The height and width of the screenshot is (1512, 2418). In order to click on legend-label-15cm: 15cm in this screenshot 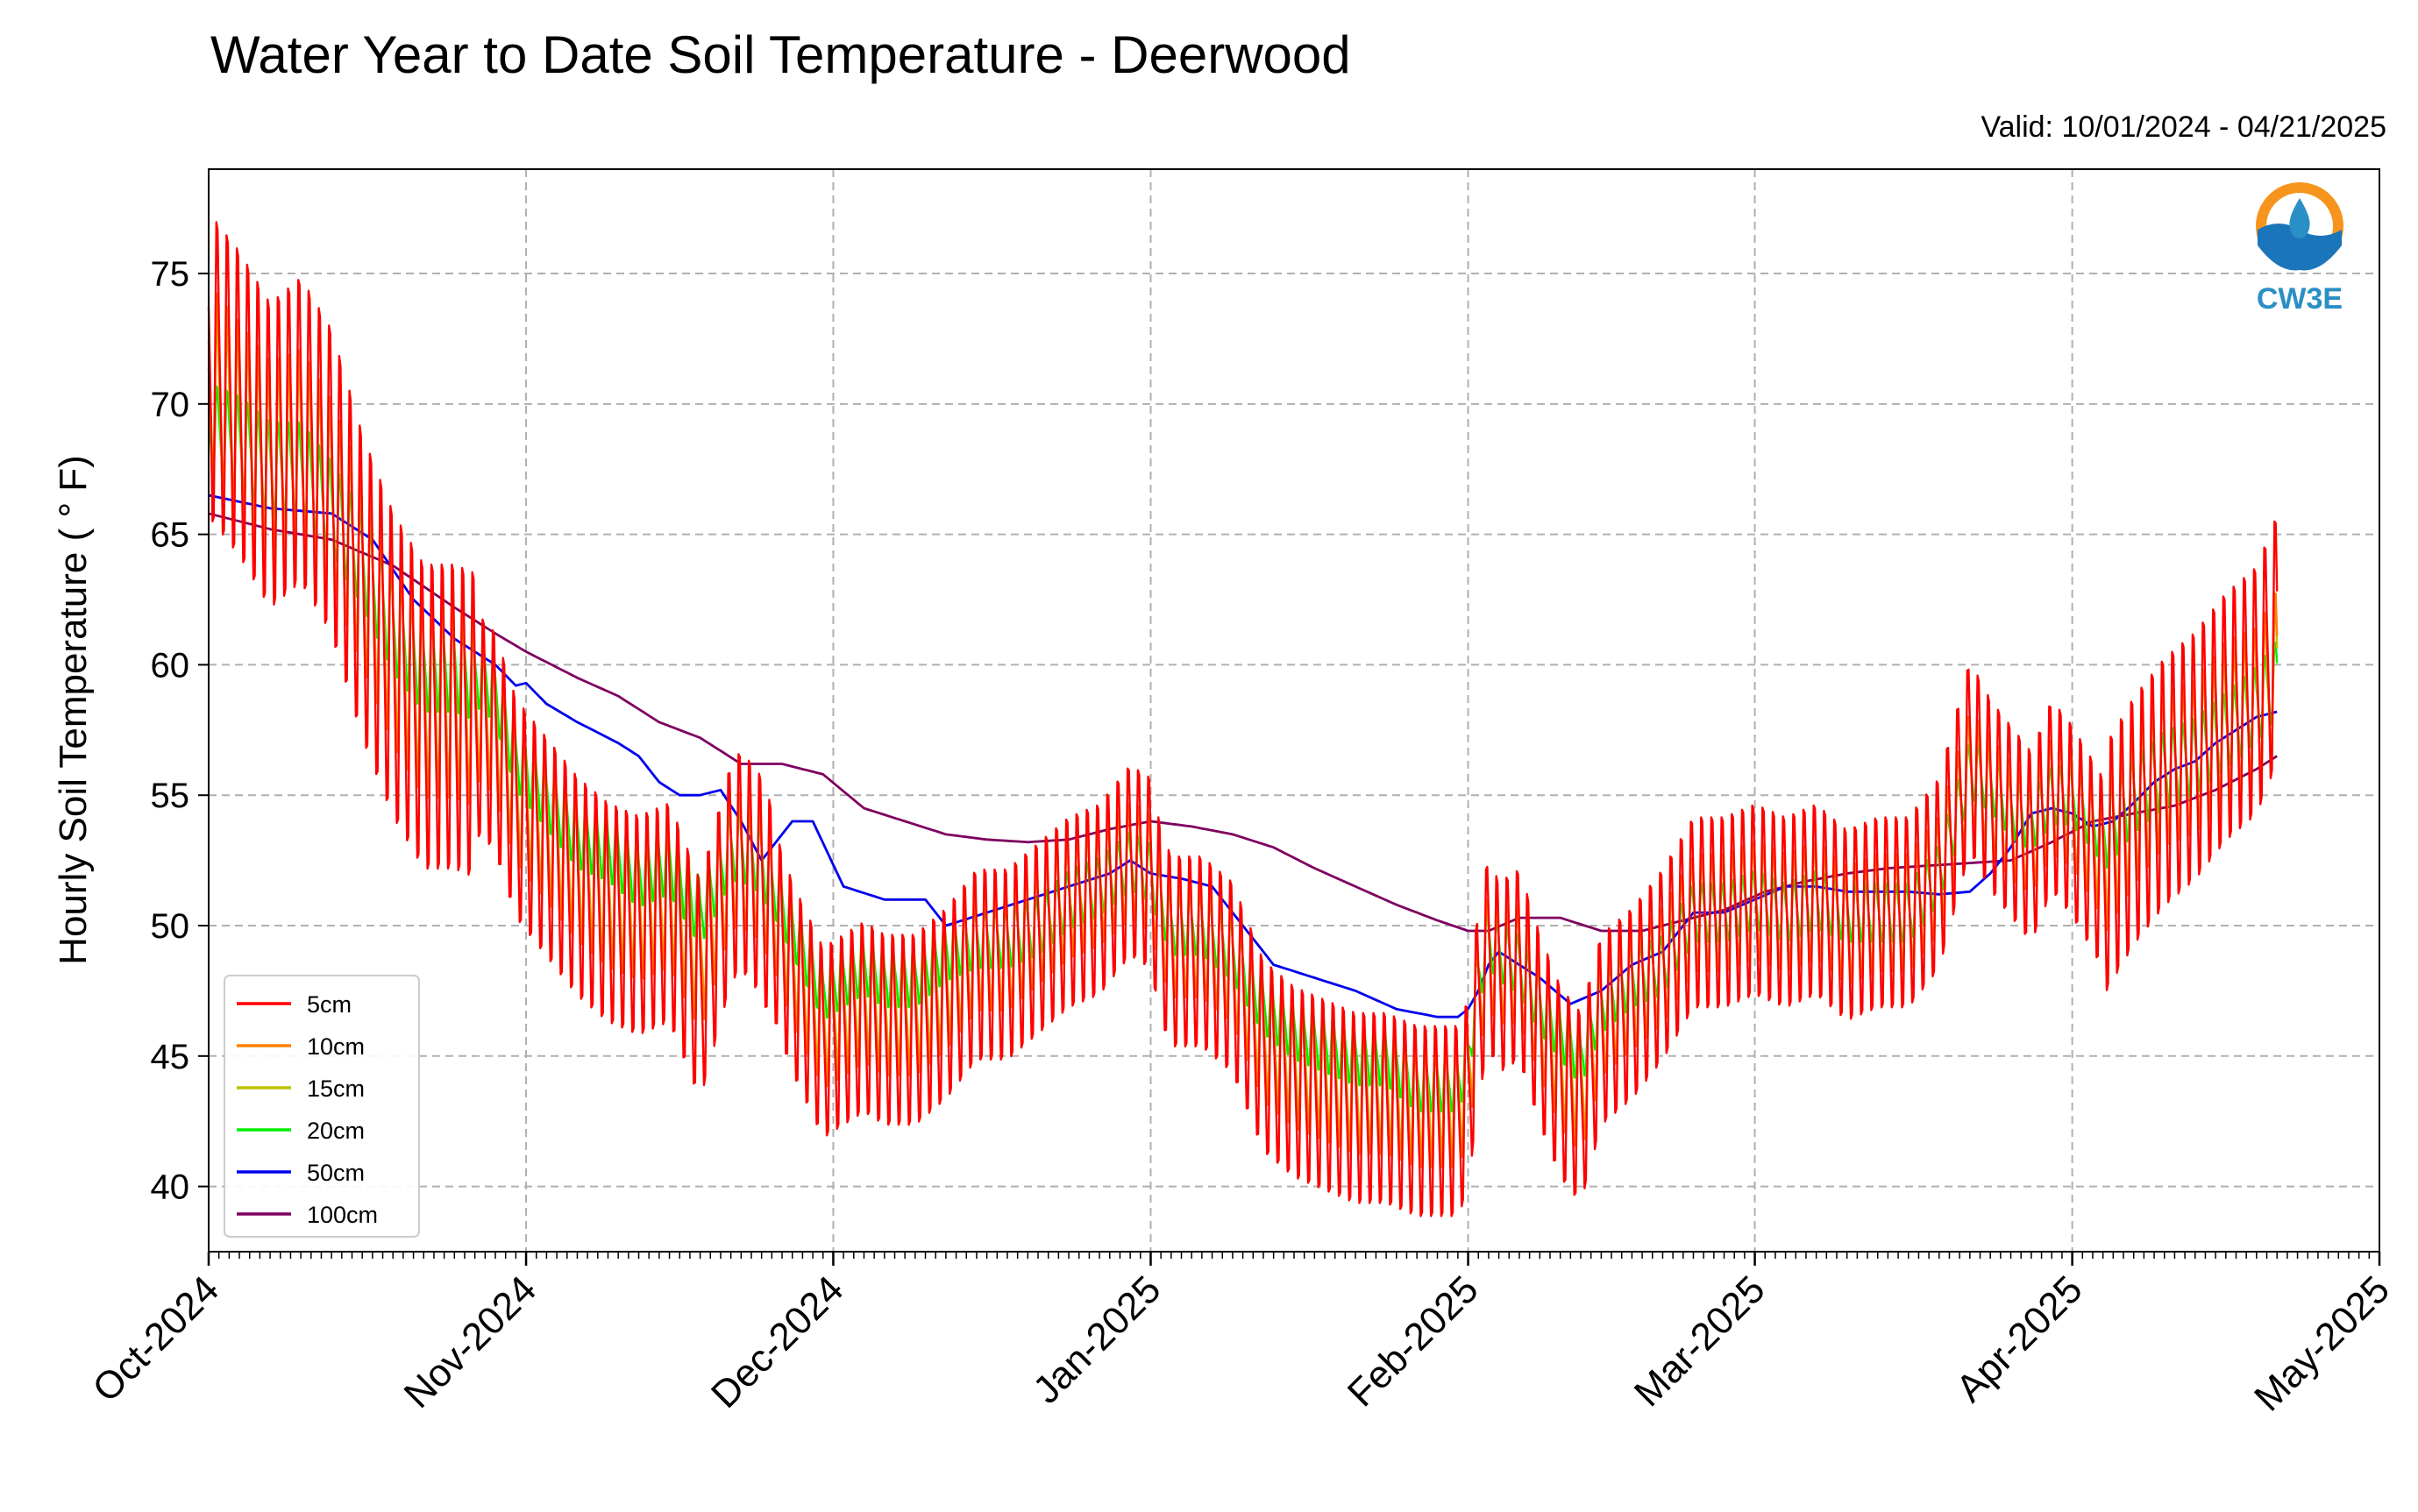, I will do `click(336, 1088)`.